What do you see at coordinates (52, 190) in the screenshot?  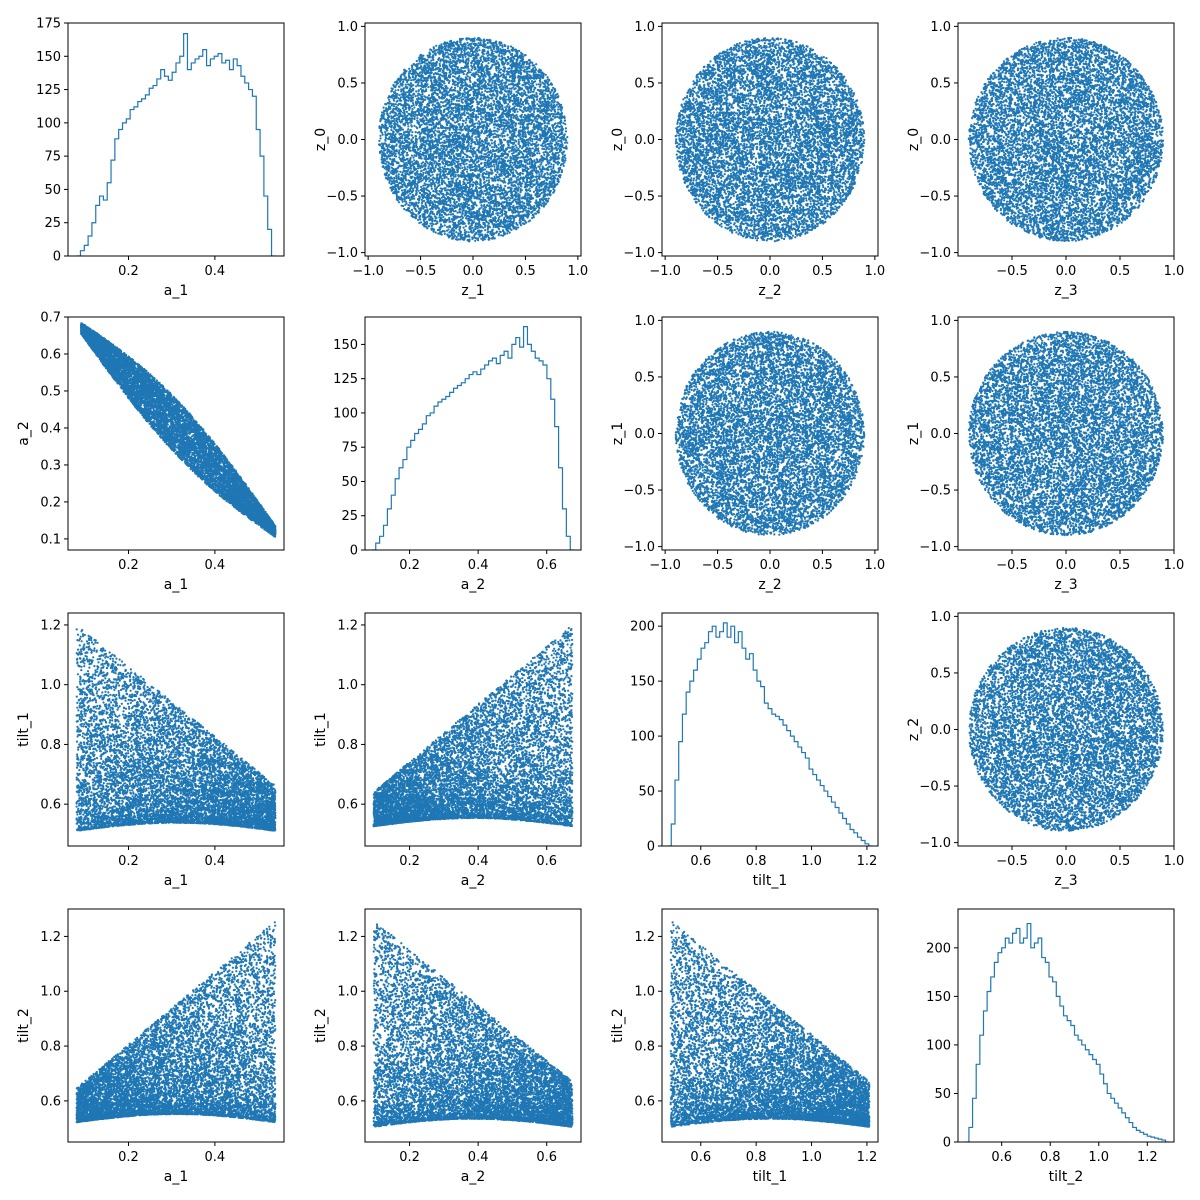 I see `y-tick-label: 50` at bounding box center [52, 190].